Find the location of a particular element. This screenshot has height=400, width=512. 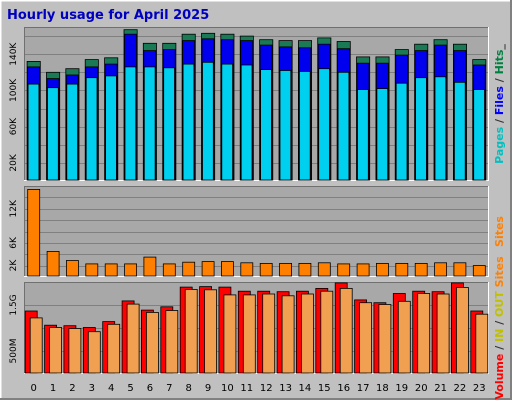

x-tick-label: 13 is located at coordinates (285, 388).